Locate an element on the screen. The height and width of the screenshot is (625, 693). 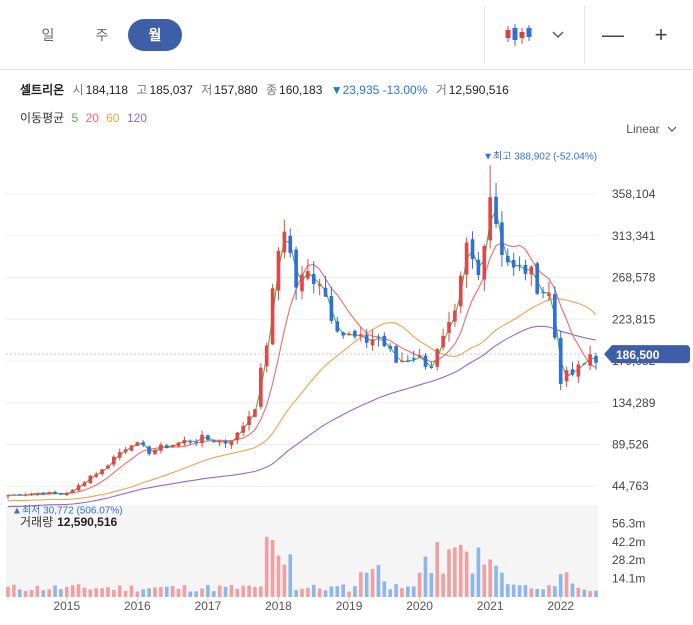
ma-5-label: 5 is located at coordinates (75, 118).